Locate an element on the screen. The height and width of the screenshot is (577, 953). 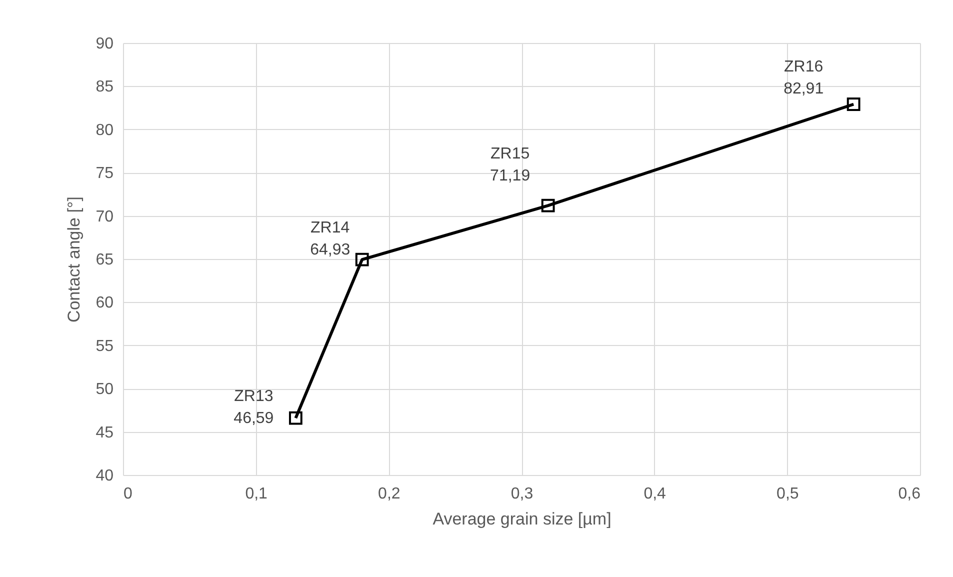
y-tick-label: 90 is located at coordinates (105, 44).